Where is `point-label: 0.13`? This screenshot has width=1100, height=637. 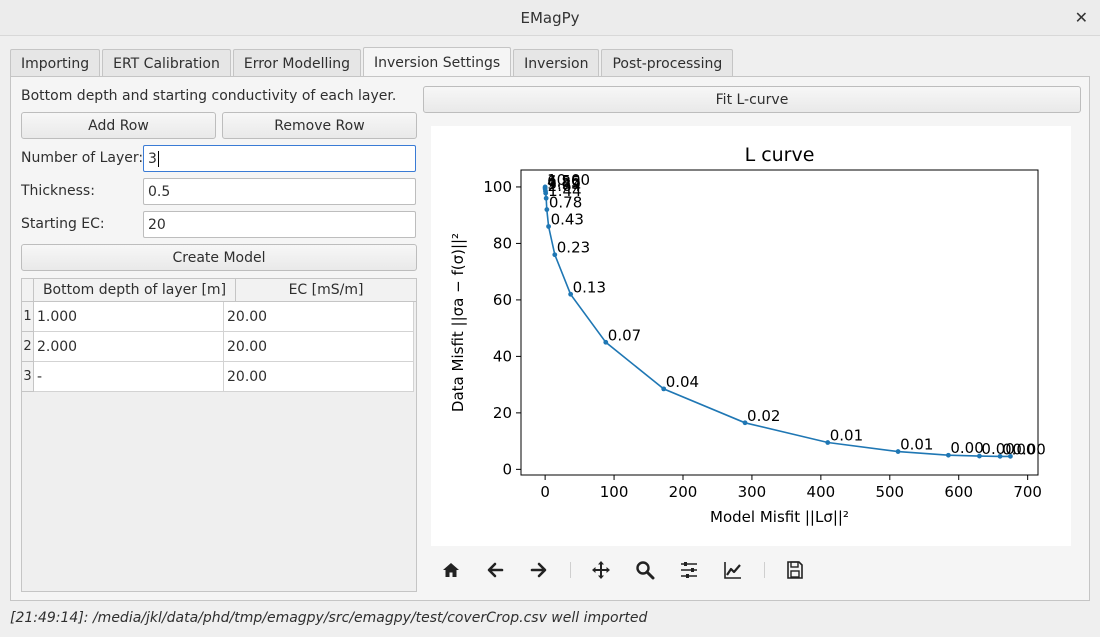 point-label: 0.13 is located at coordinates (589, 287).